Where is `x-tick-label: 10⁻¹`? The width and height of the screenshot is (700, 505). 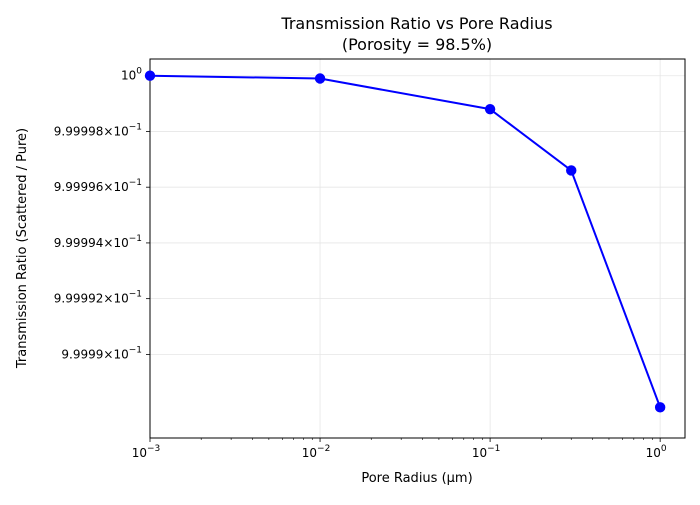 x-tick-label: 10⁻¹ is located at coordinates (486, 452).